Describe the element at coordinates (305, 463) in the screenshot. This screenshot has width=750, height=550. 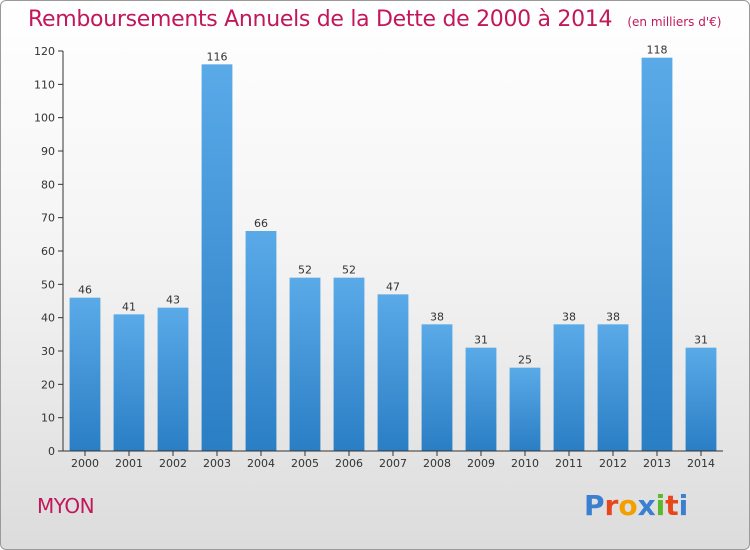
I see `x-tick-label-2005: 2005` at that location.